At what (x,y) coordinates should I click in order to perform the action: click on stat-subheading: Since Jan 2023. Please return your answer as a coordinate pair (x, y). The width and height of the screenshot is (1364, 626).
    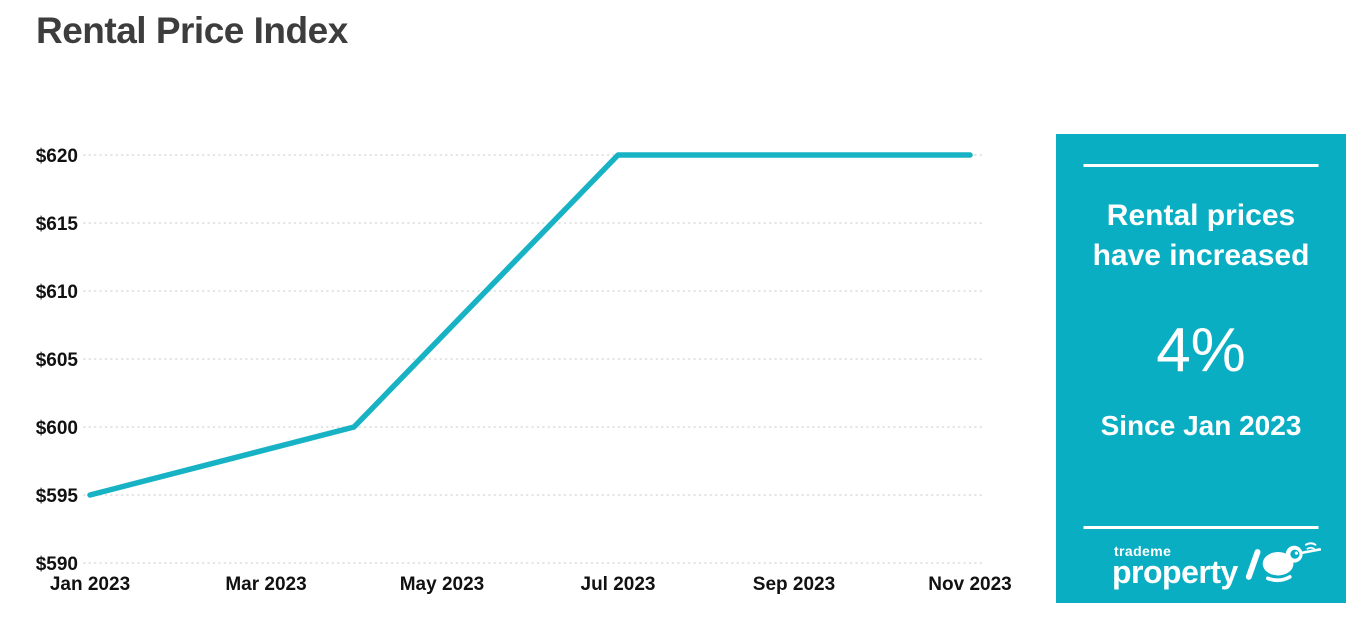
    Looking at the image, I should click on (1201, 425).